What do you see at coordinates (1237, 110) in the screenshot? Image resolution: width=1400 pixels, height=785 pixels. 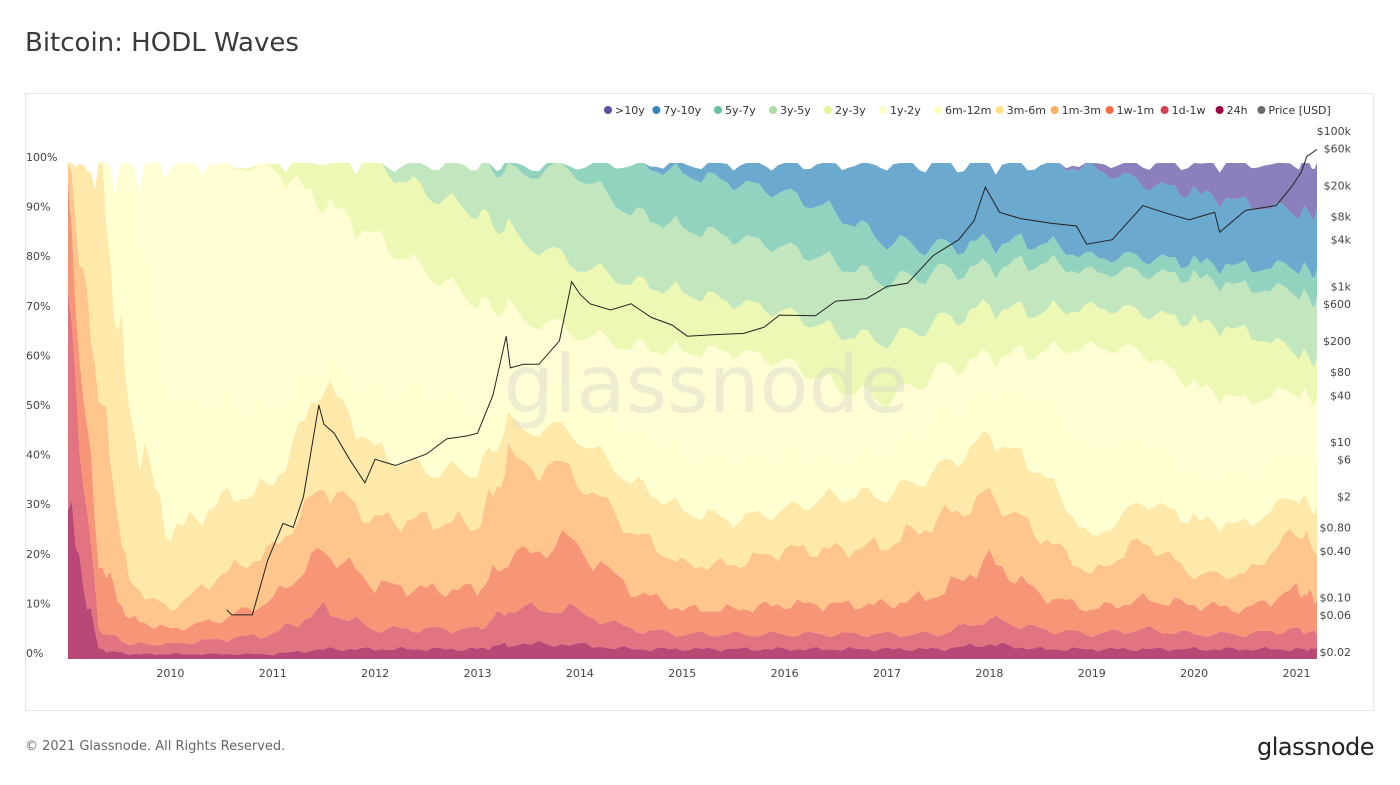 I see `legend-label: 24h` at bounding box center [1237, 110].